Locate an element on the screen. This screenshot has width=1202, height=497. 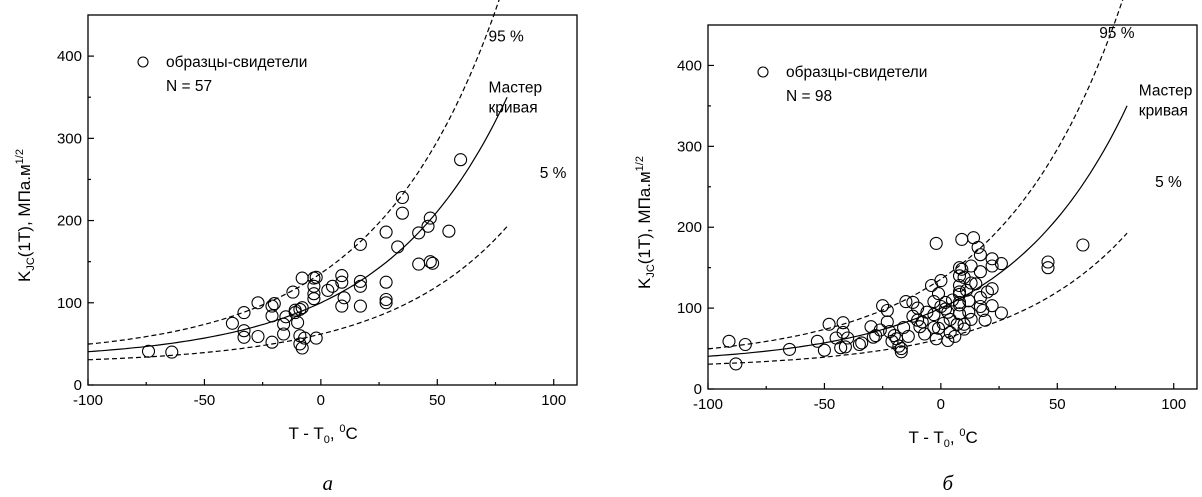
legend-count: N = 98 is located at coordinates (809, 96).